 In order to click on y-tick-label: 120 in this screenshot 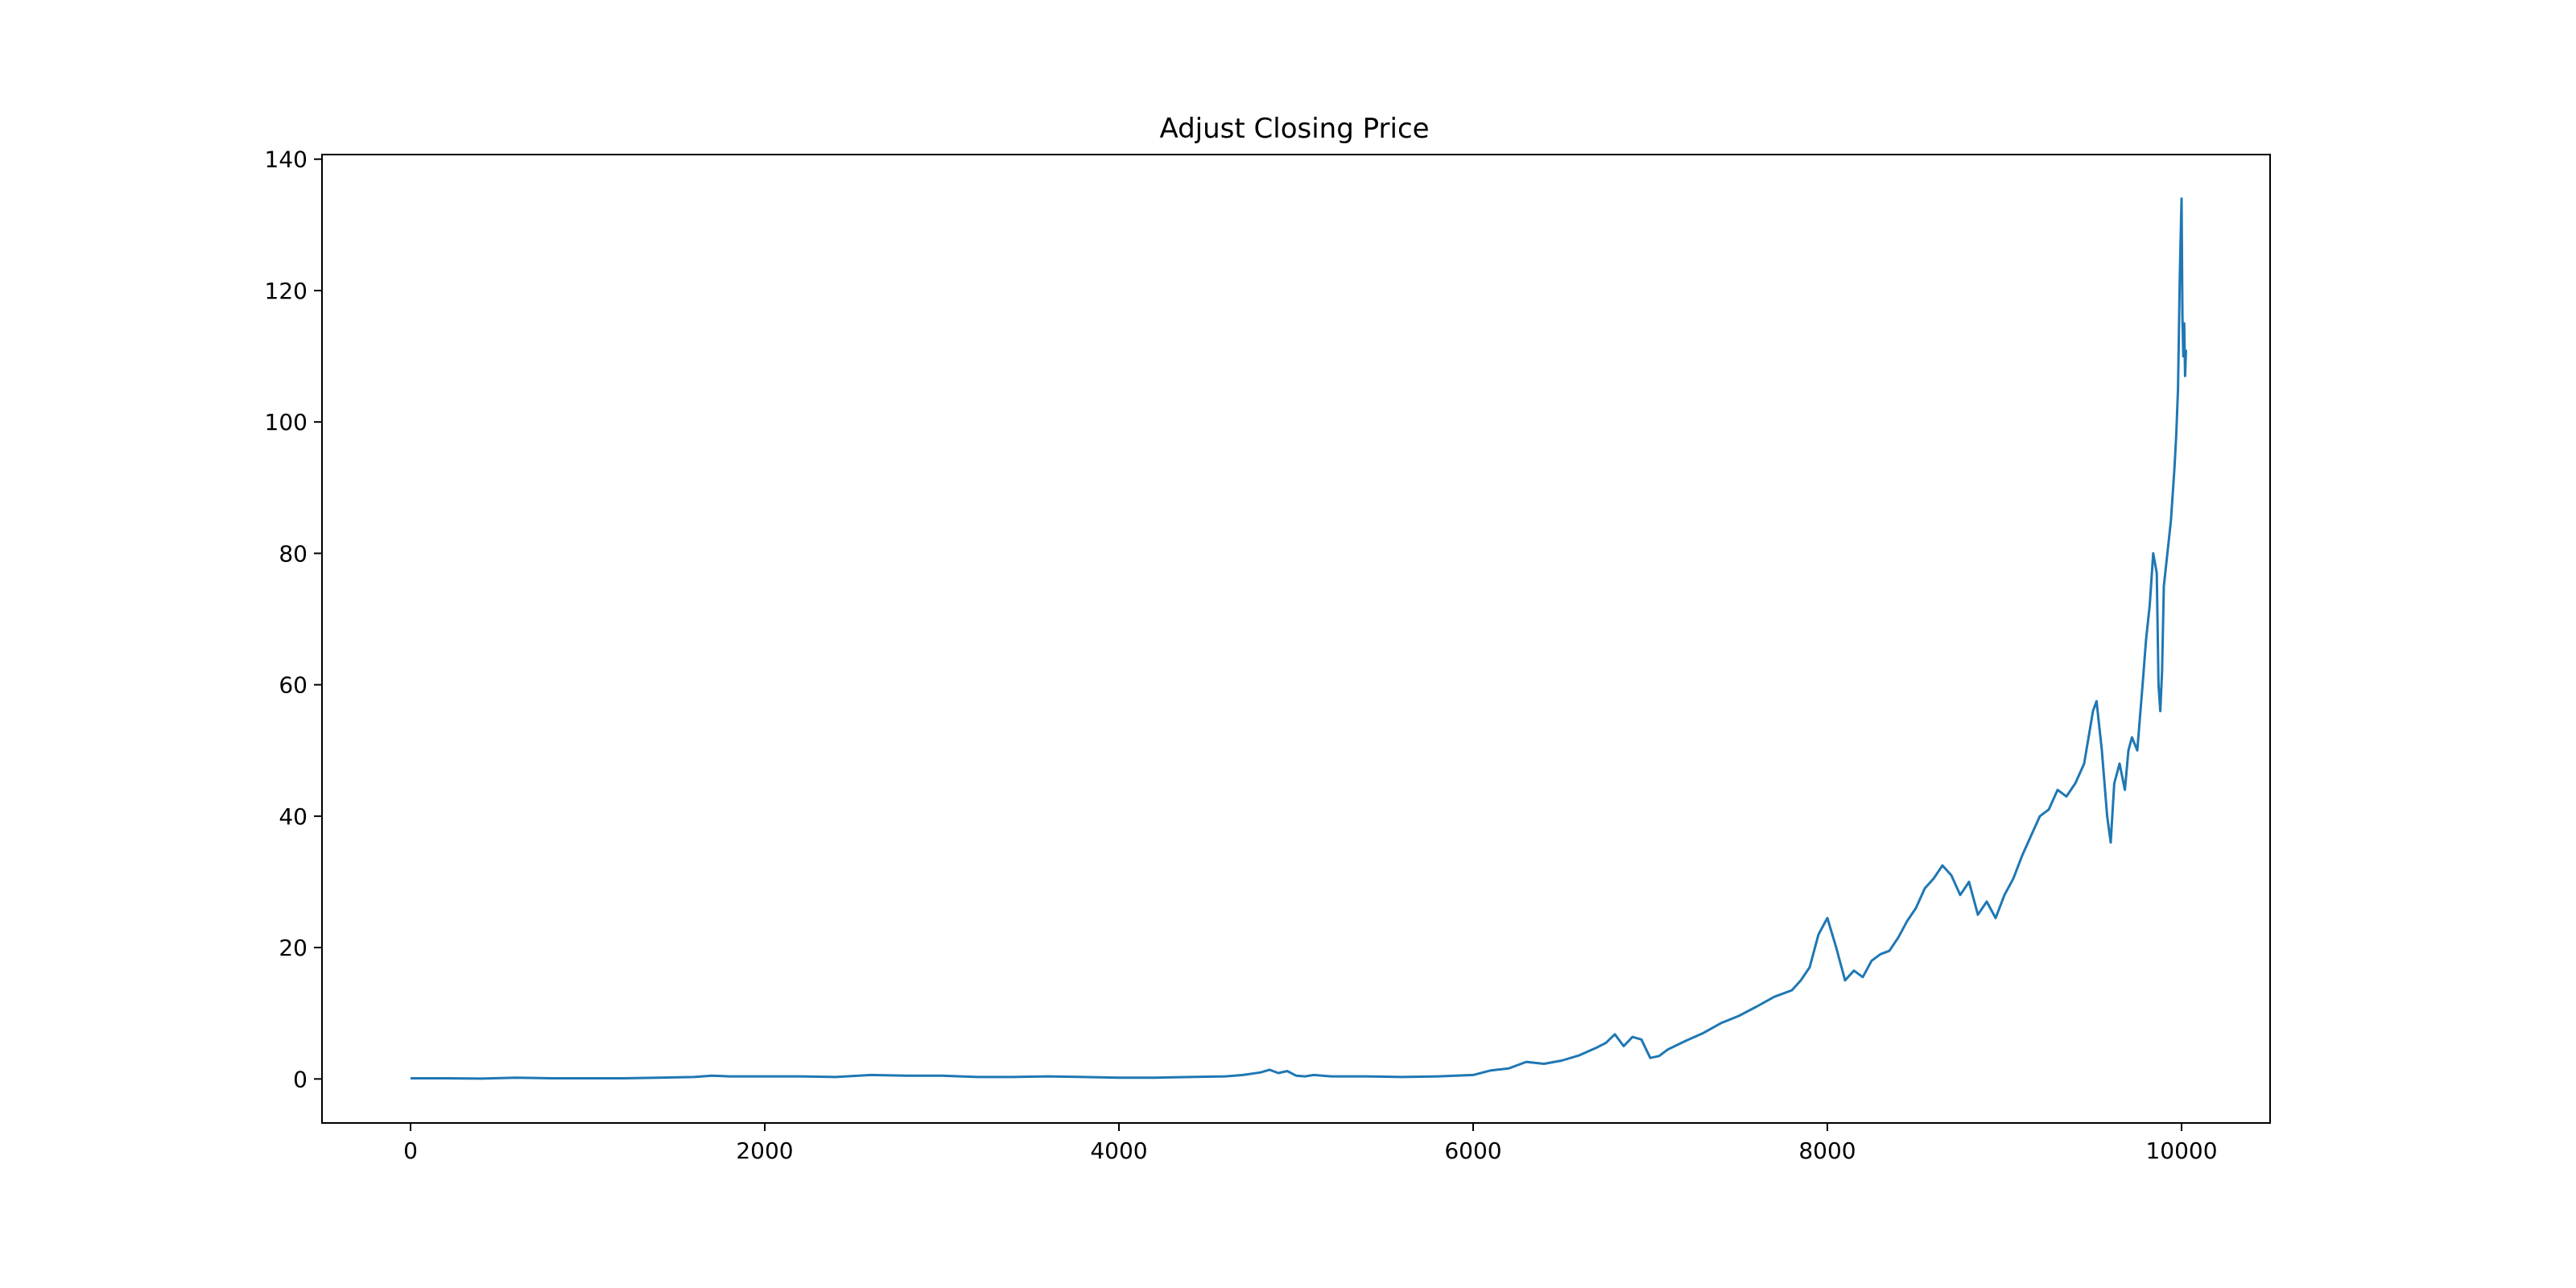, I will do `click(286, 291)`.